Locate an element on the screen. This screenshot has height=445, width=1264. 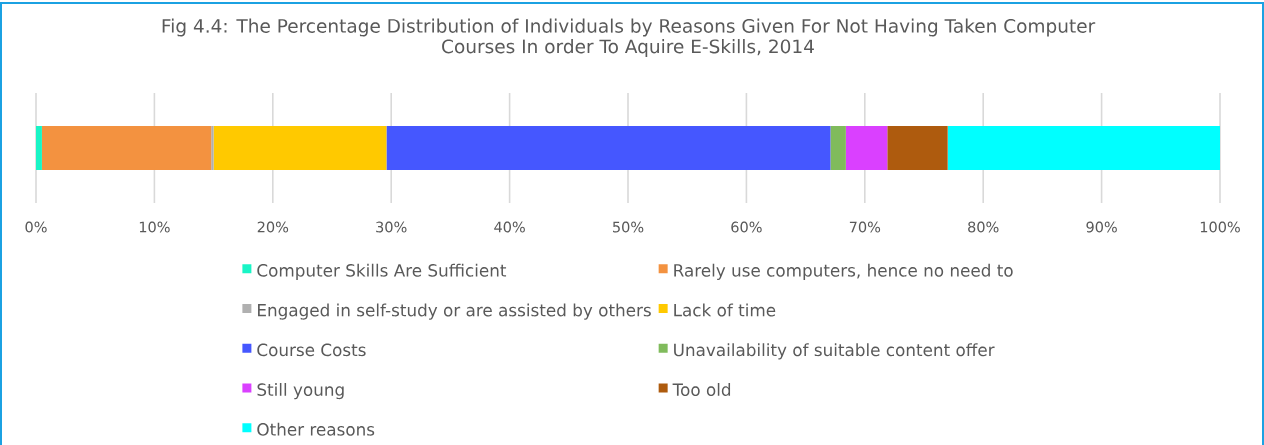
legend-label: Other reasons is located at coordinates (316, 429).